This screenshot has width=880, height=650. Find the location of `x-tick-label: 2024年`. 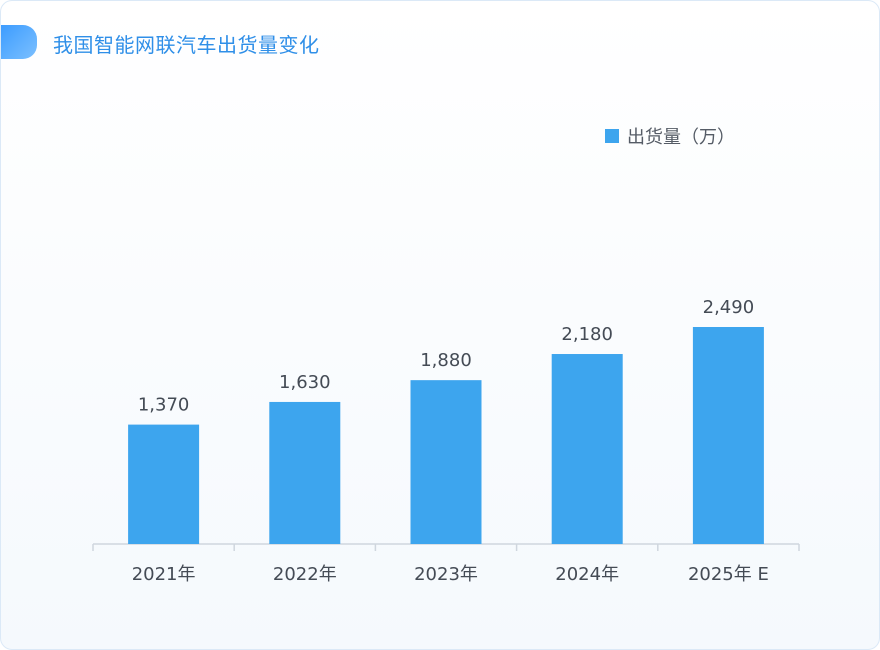

x-tick-label: 2024年 is located at coordinates (587, 574).